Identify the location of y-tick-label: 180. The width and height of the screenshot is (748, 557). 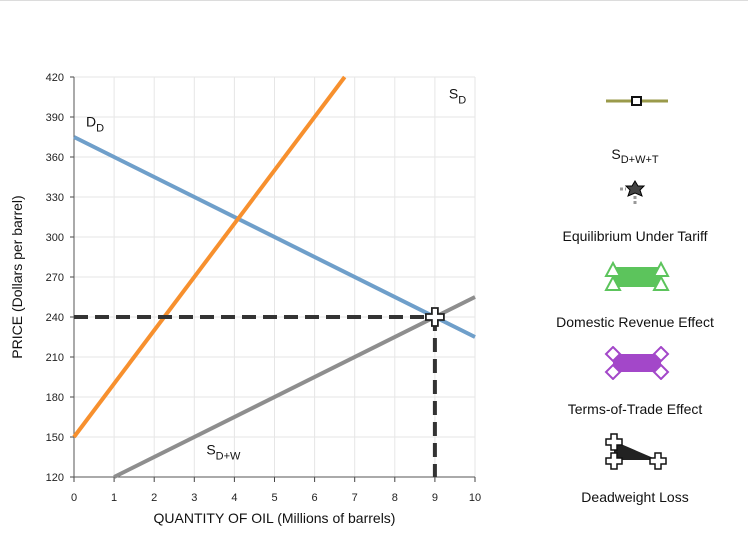
(55, 398).